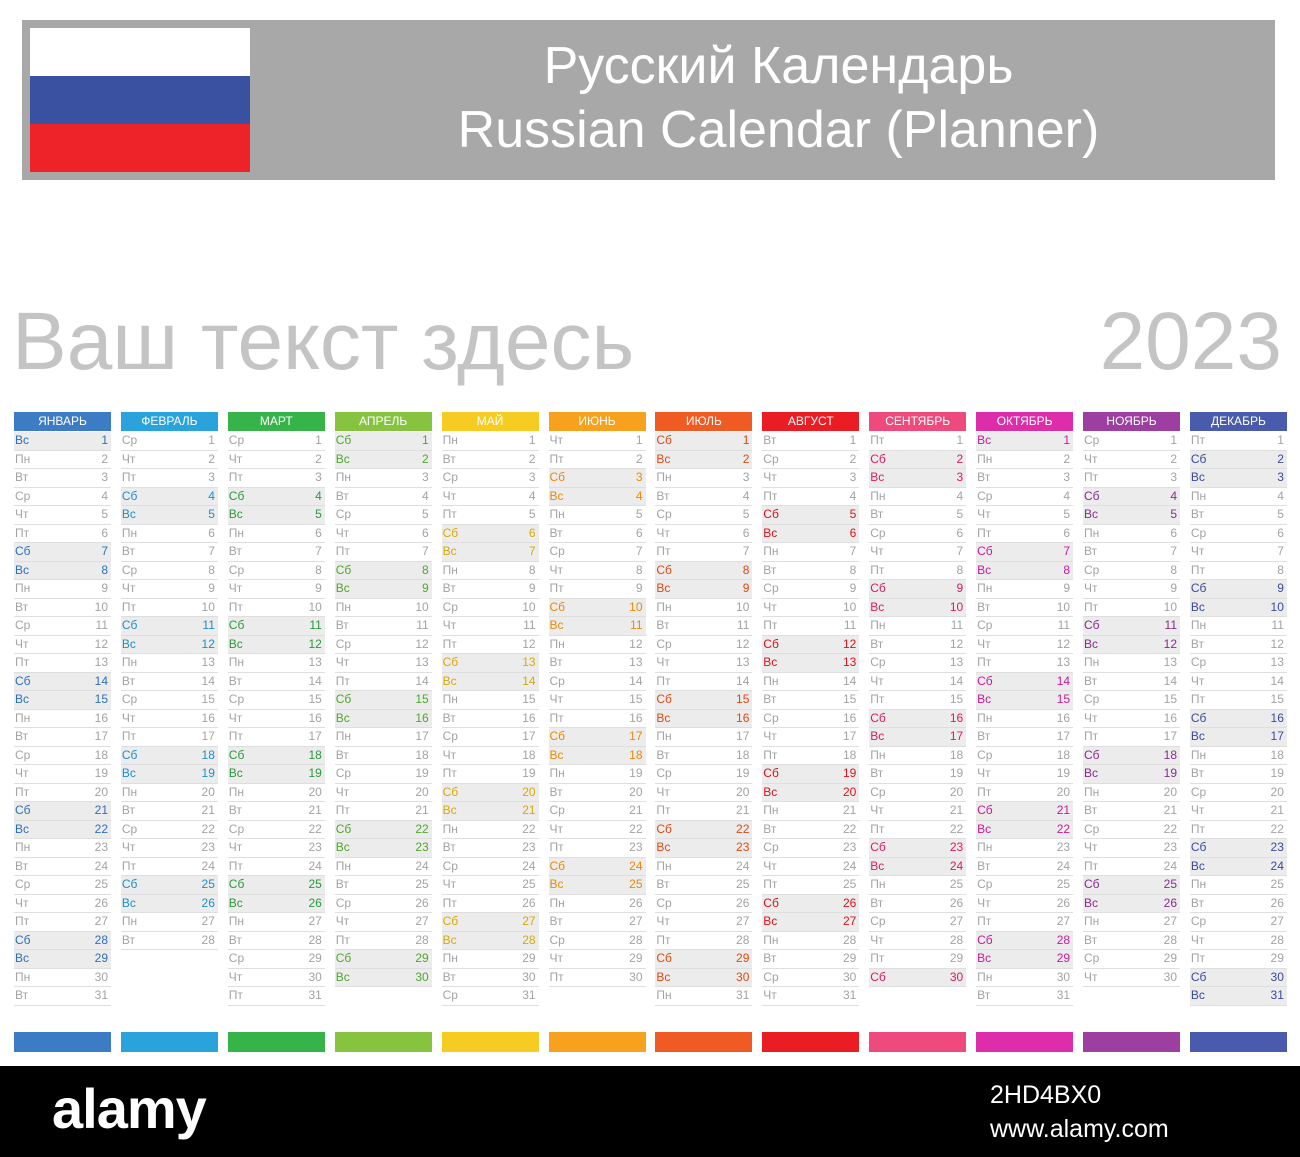 Image resolution: width=1300 pixels, height=1157 pixels. Describe the element at coordinates (276, 885) in the screenshot. I see `day-row: Сб 25` at that location.